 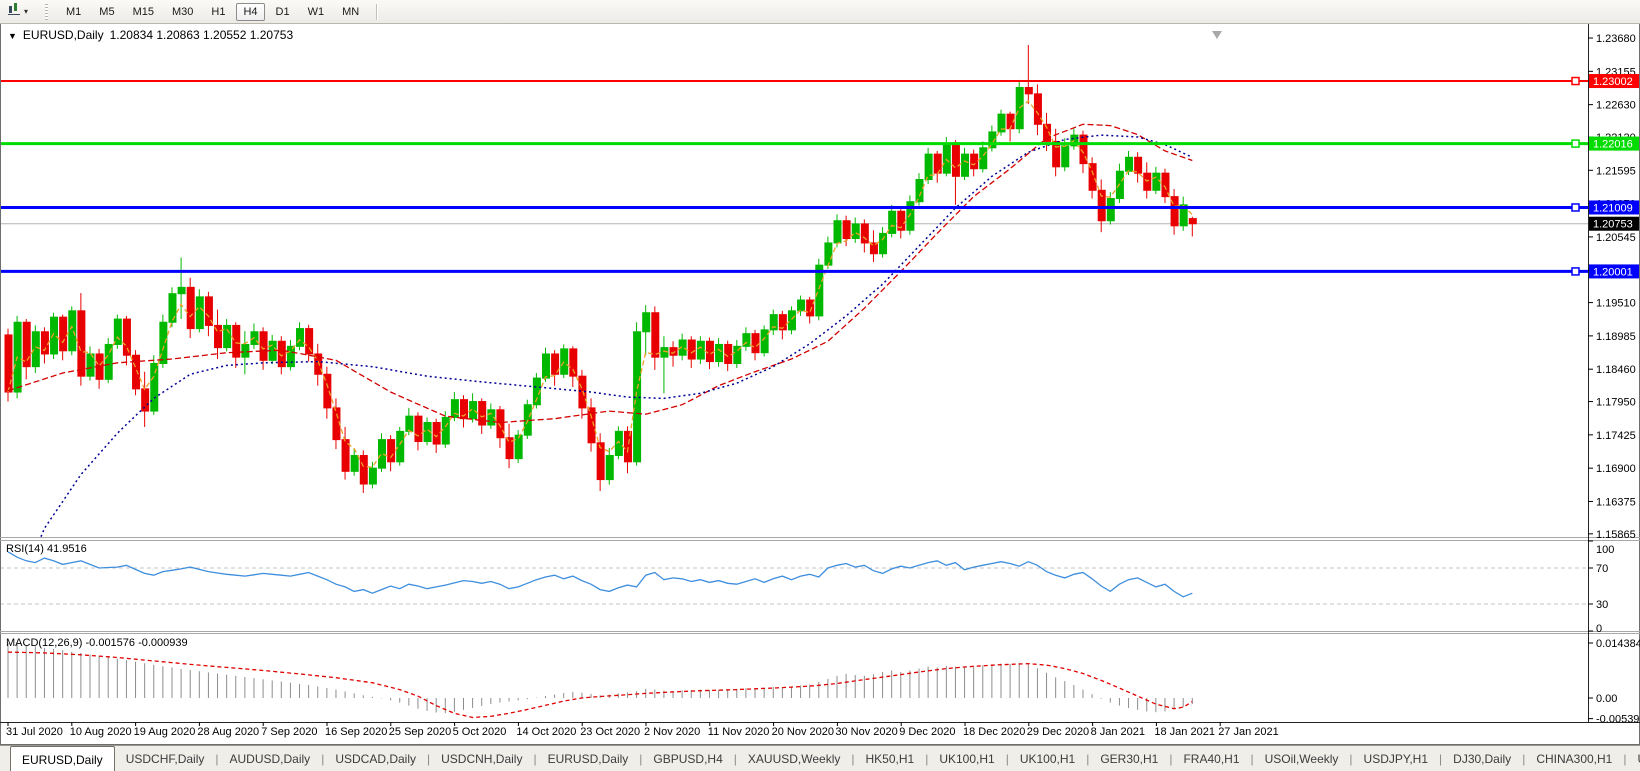 I want to click on macd-tick-label: 0.00, so click(x=1606, y=699).